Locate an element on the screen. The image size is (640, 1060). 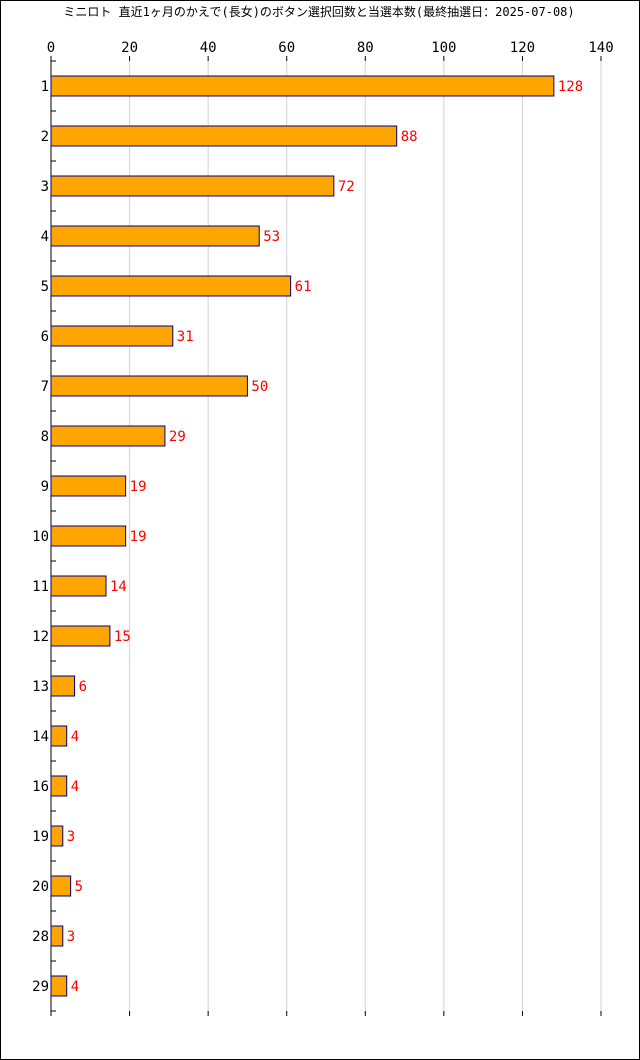
y-category-label: 10 is located at coordinates (40, 537).